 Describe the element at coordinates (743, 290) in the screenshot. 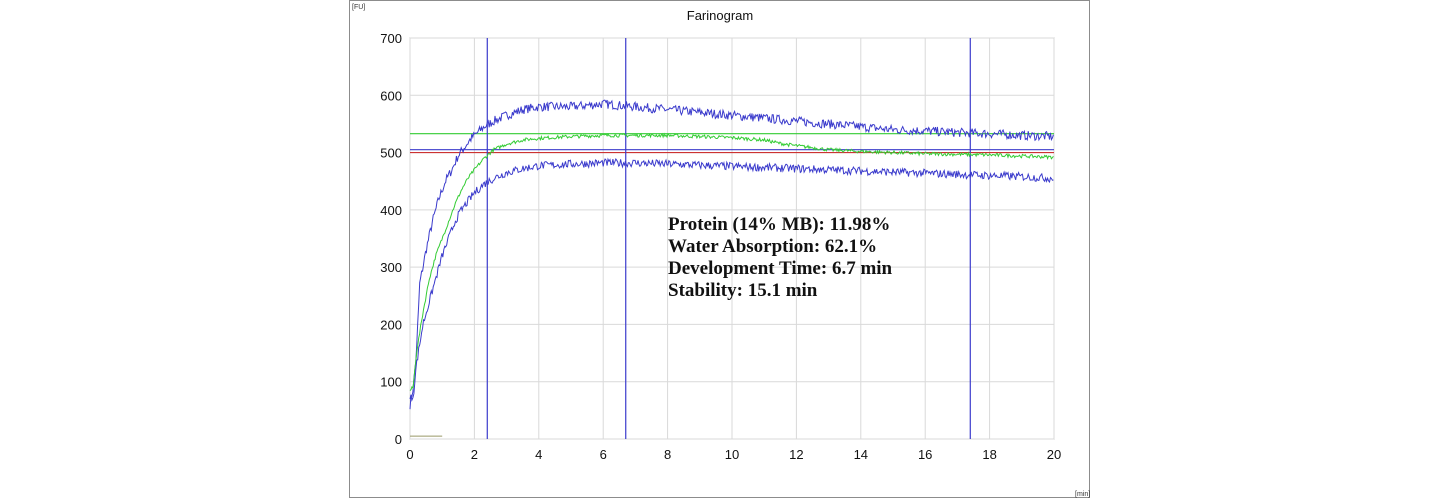

I see `annotation-stability: Stability: 15.1 min` at that location.